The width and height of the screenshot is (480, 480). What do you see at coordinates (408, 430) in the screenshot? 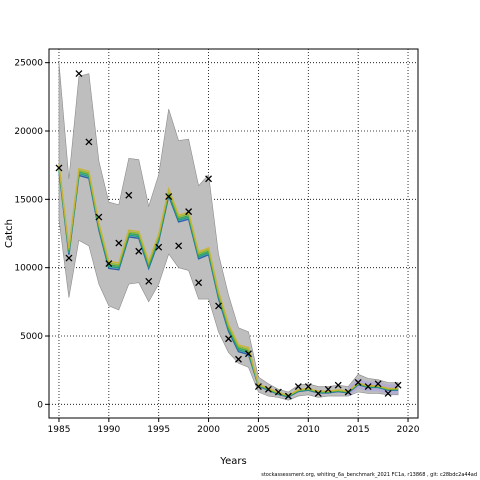
I see `x-tick-label: 2020` at bounding box center [408, 430].